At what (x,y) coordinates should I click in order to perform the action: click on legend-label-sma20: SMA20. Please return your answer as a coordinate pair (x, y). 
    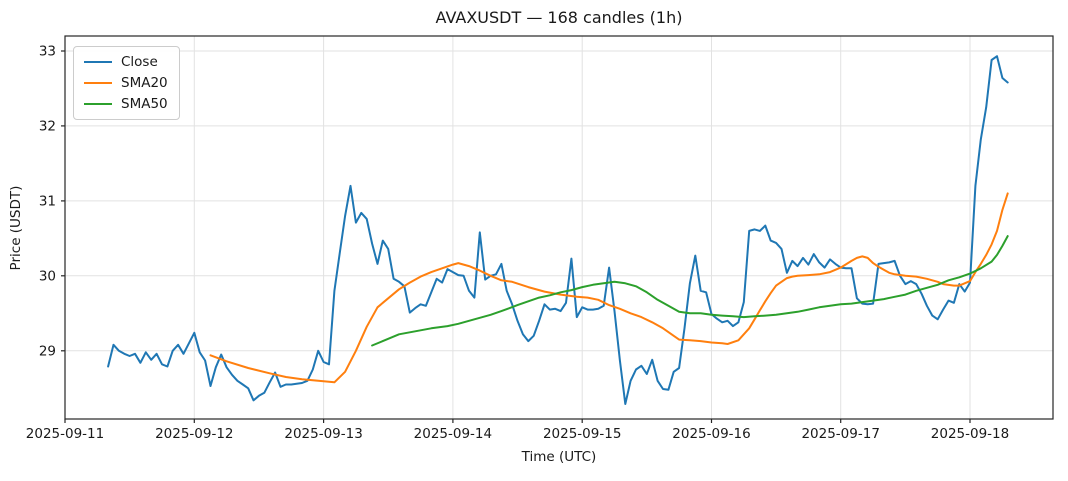
    Looking at the image, I should click on (144, 83).